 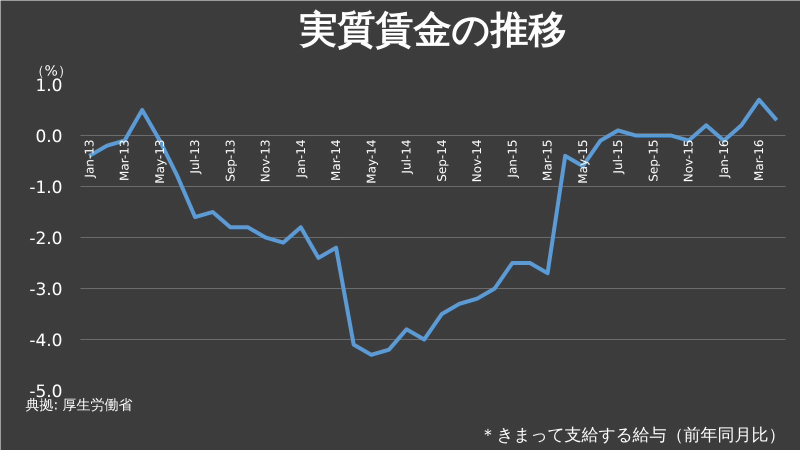 What do you see at coordinates (89, 159) in the screenshot?
I see `x-tick-label: Jan-13` at bounding box center [89, 159].